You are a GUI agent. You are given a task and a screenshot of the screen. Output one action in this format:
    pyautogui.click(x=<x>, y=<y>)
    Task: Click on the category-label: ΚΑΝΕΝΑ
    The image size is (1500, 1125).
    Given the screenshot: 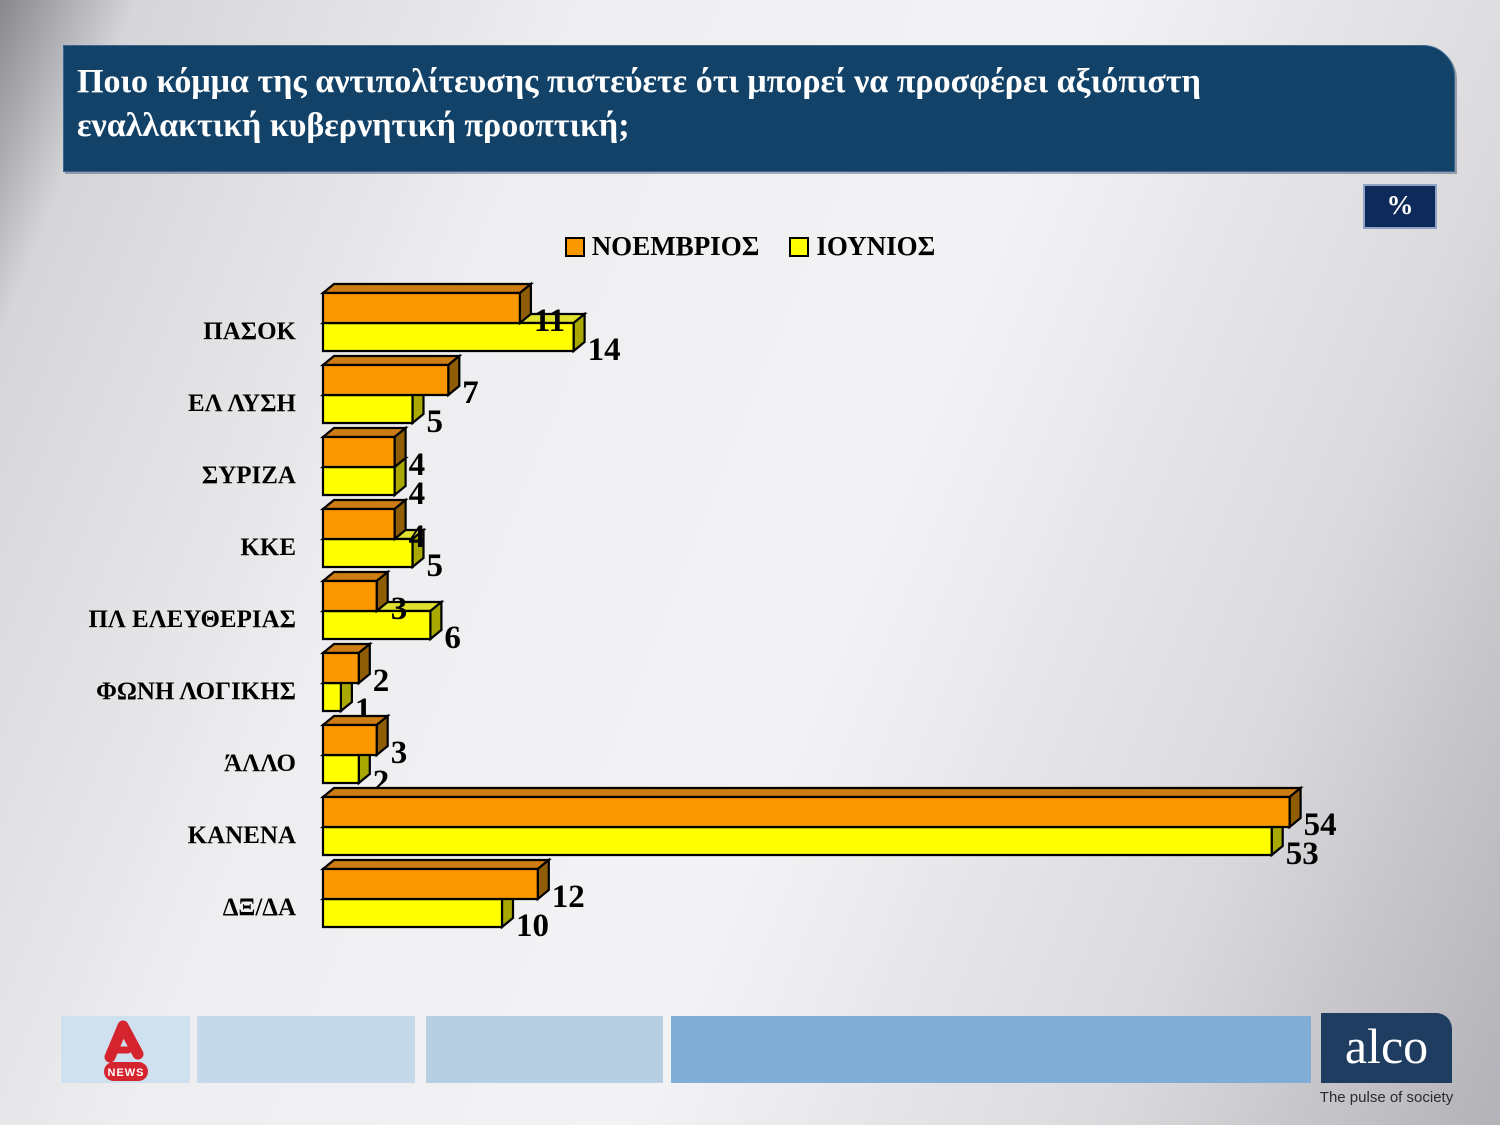 What is the action you would take?
    pyautogui.click(x=242, y=835)
    